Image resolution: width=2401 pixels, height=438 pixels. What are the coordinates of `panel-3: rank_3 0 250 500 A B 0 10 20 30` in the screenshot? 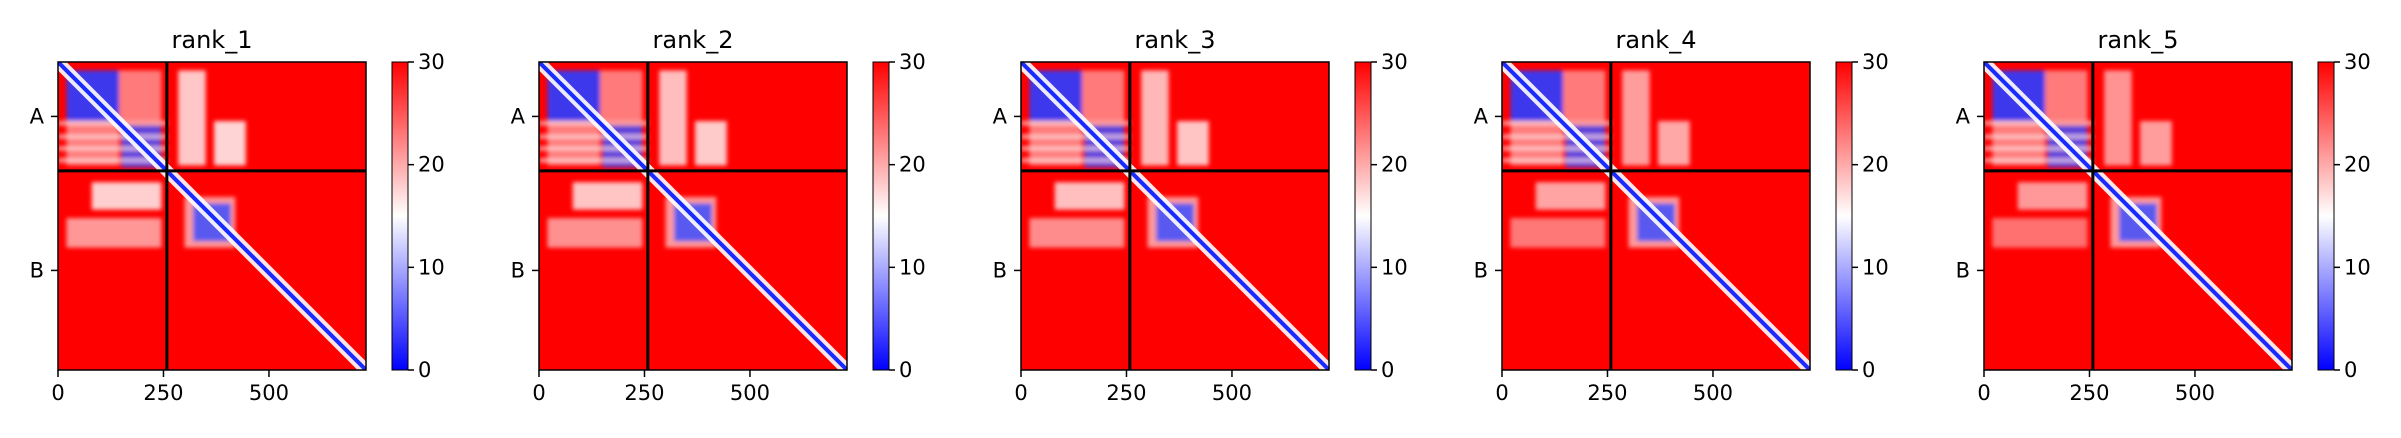 It's located at (1200, 215).